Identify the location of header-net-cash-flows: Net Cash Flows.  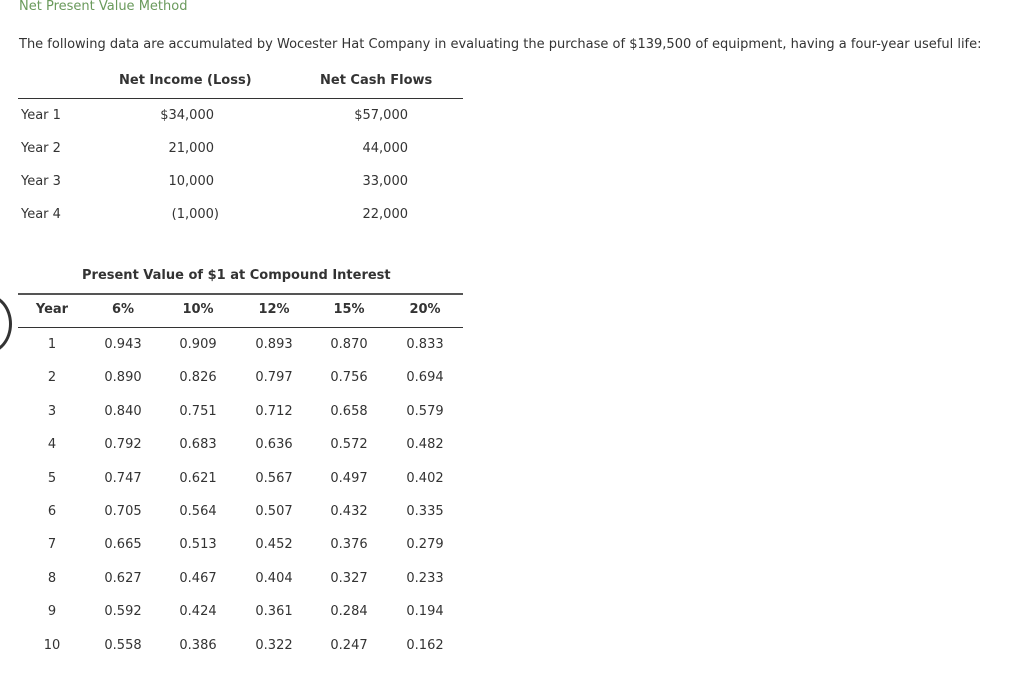
(376, 80).